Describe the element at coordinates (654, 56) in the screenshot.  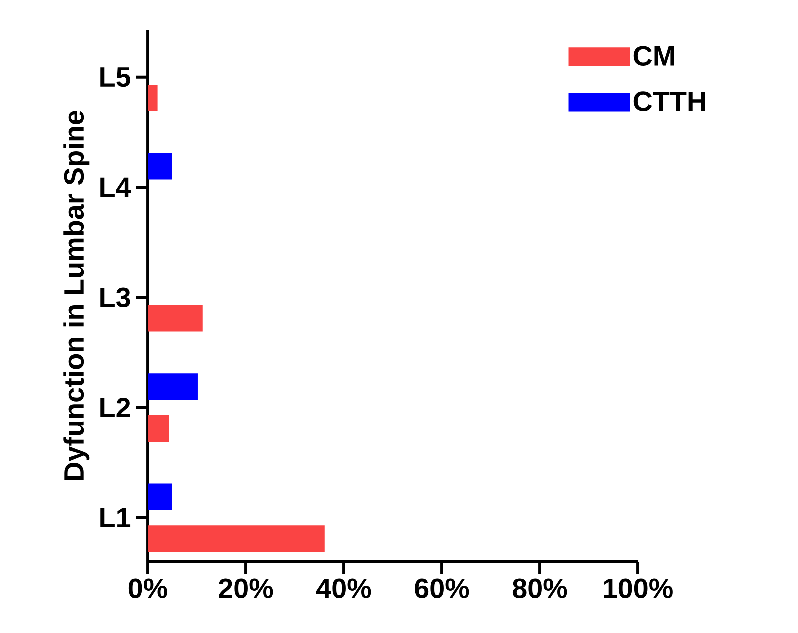
I see `legend-label: CM` at that location.